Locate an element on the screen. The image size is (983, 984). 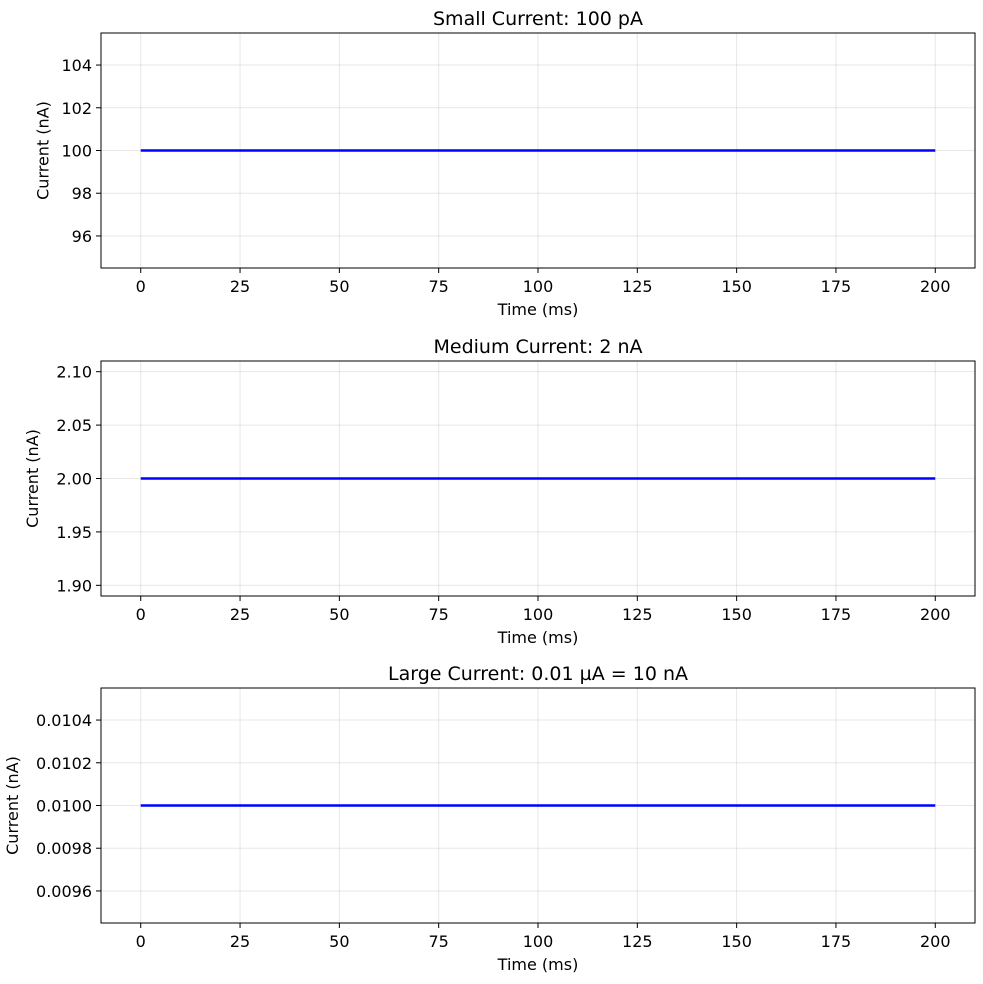
y-tick-label: 96 is located at coordinates (82, 236).